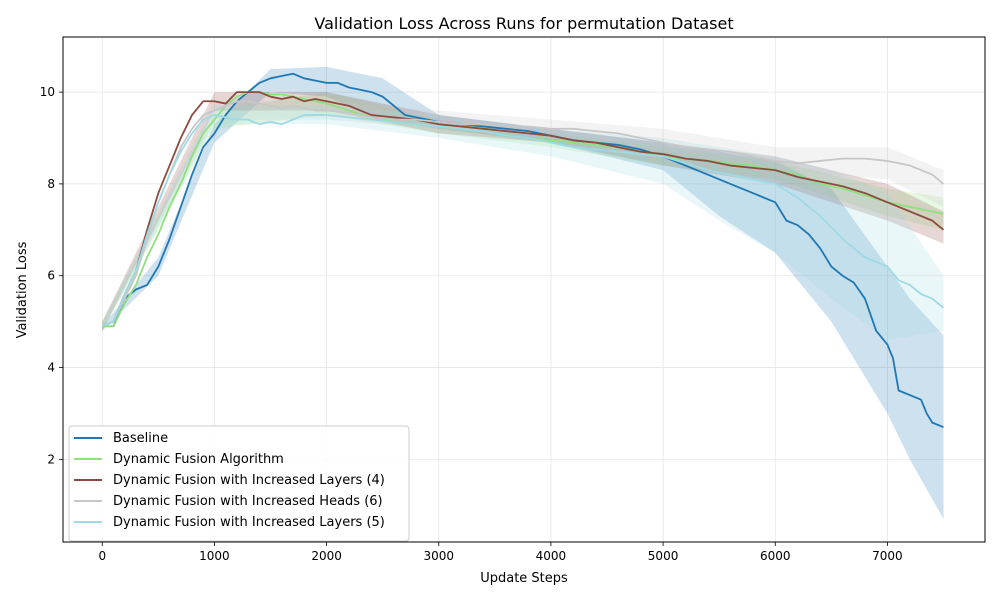 This screenshot has width=1000, height=600. I want to click on x-axis: 0 1000 2000 3000 4000 5000 6000 7000, so click(500, 552).